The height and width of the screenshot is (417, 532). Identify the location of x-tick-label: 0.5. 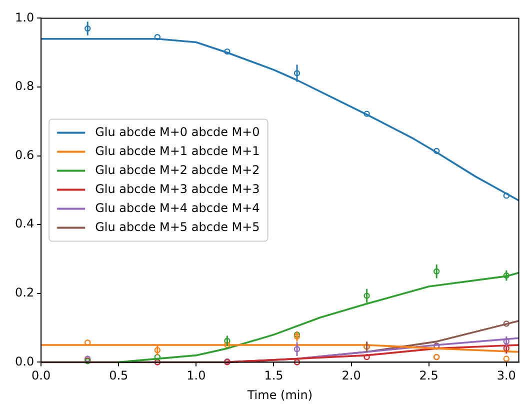
(118, 375).